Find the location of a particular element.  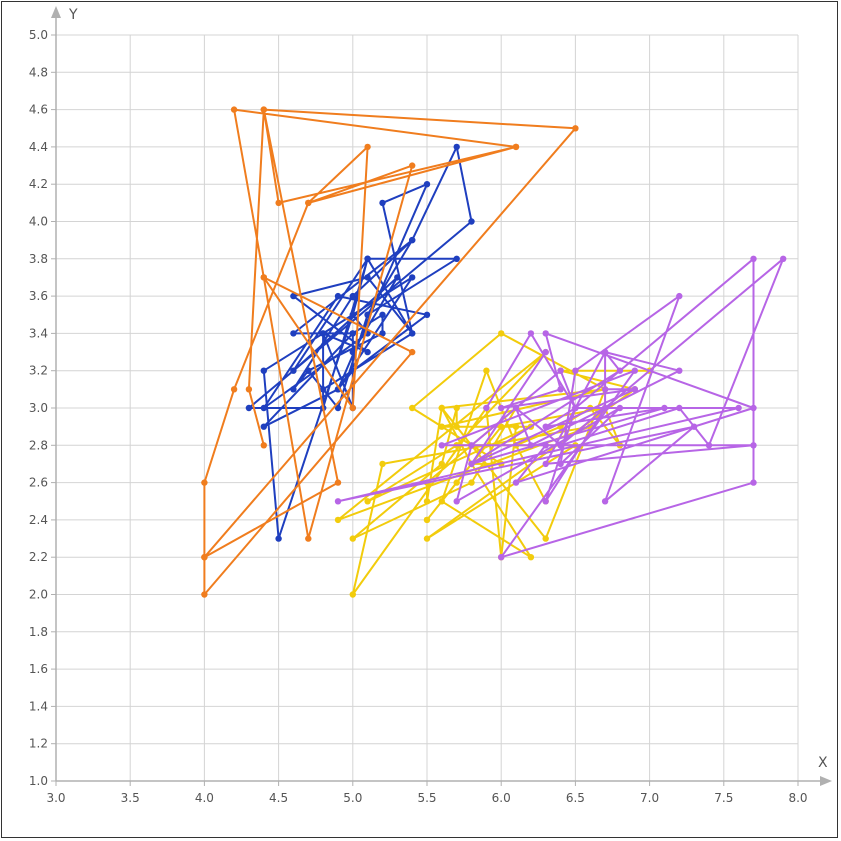

y-tick-label: 3.4 is located at coordinates (38, 333).